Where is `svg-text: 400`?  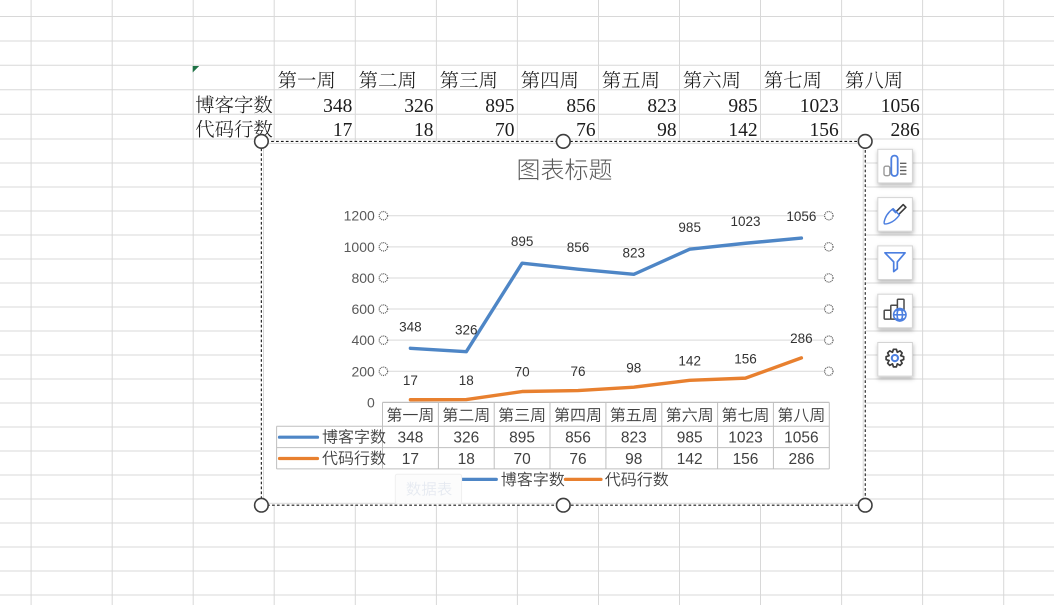 svg-text: 400 is located at coordinates (363, 340).